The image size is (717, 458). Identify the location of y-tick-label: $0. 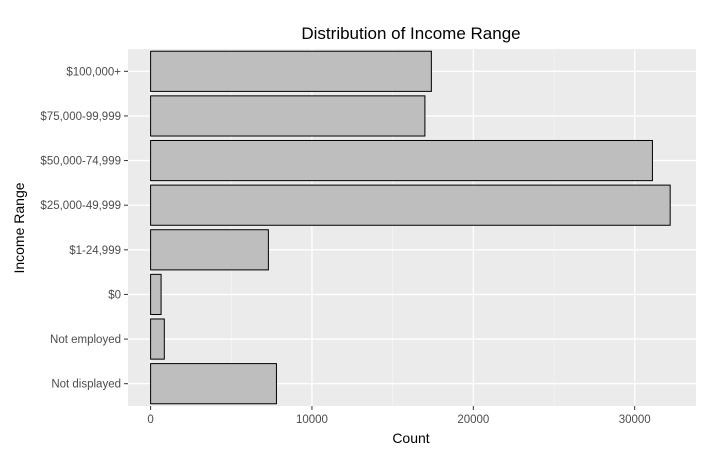
(114, 295).